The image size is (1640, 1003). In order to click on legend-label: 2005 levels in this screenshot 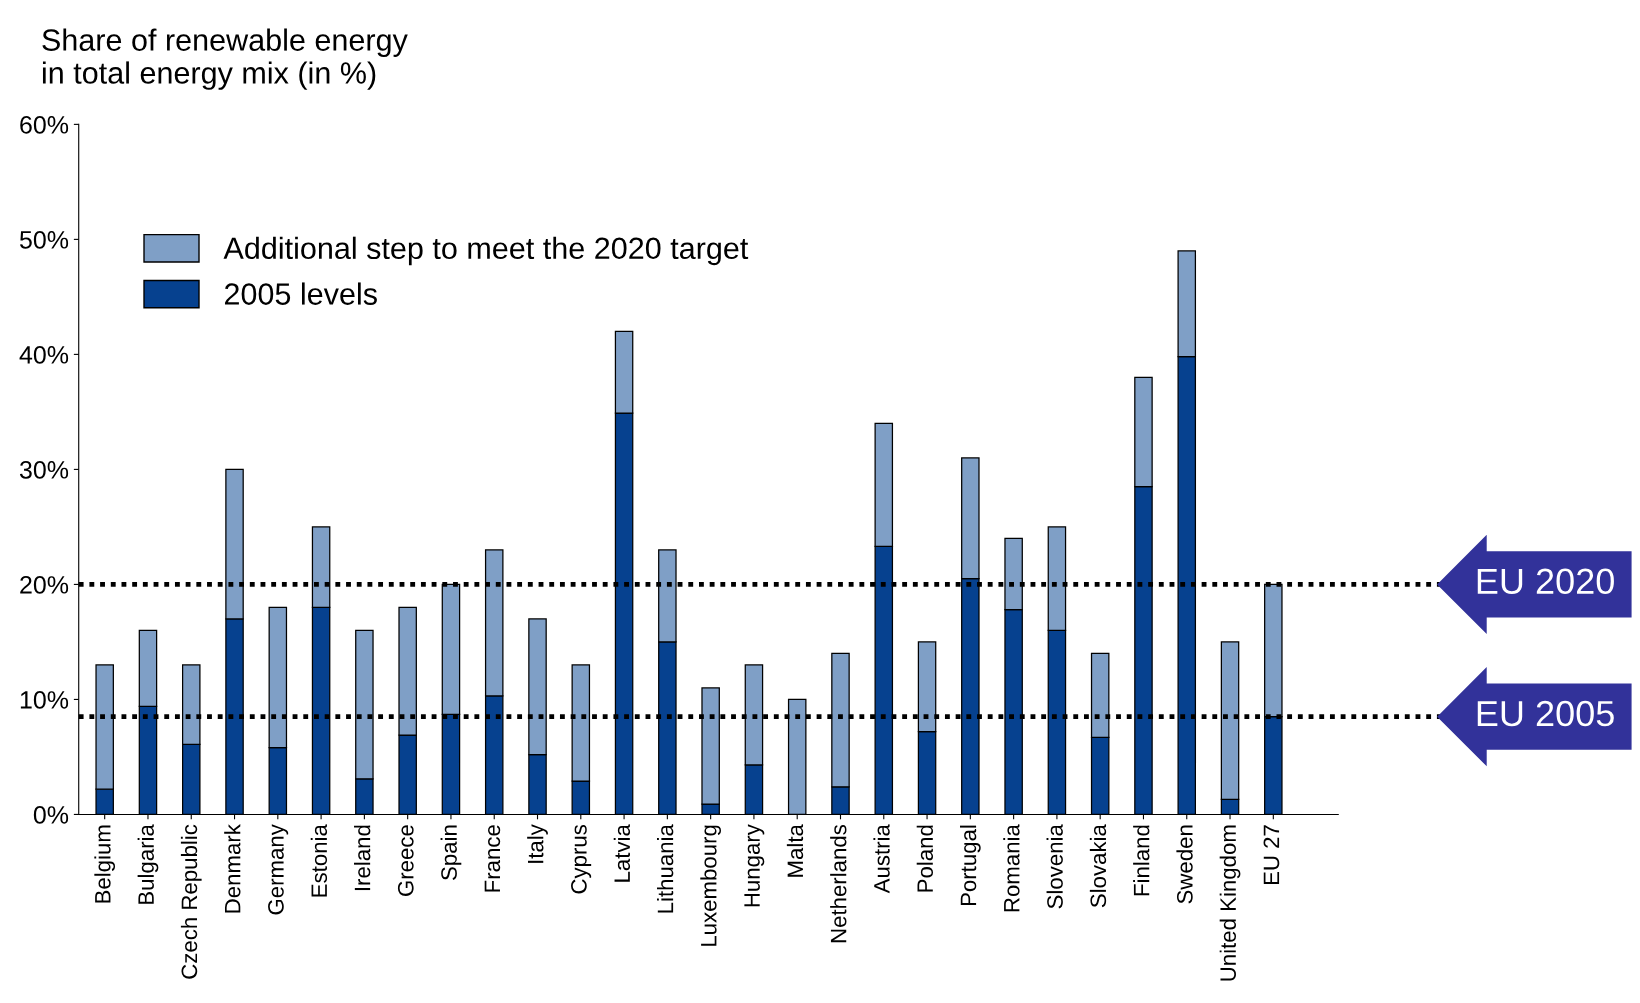, I will do `click(300, 293)`.